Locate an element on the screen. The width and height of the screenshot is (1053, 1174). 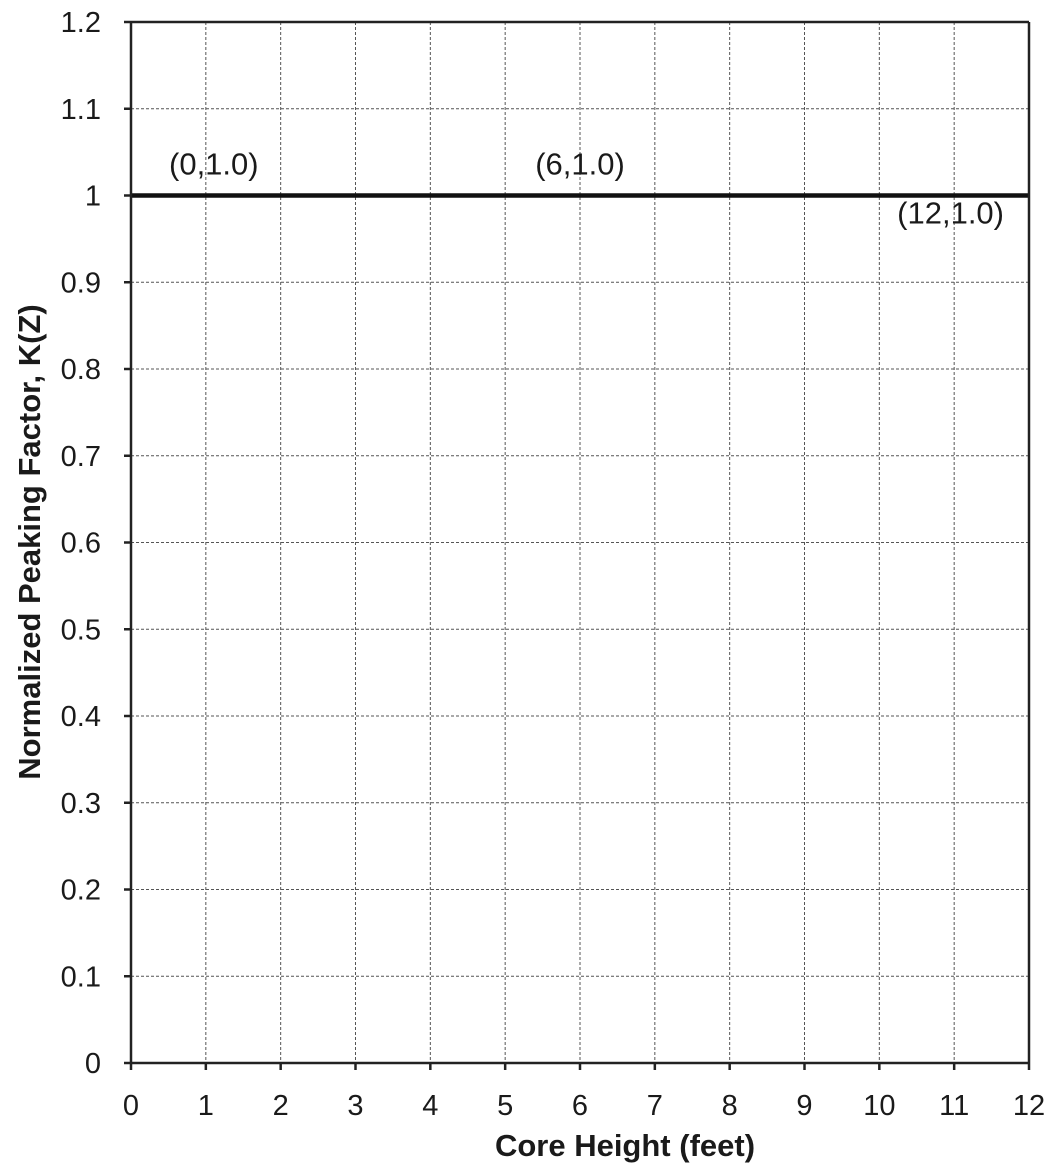
x-tick-label: 7 is located at coordinates (655, 1106).